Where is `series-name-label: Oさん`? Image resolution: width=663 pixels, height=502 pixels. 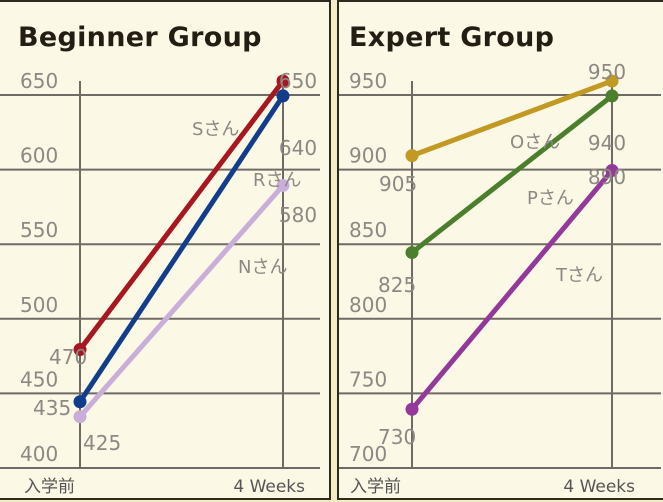 series-name-label: Oさん is located at coordinates (535, 142).